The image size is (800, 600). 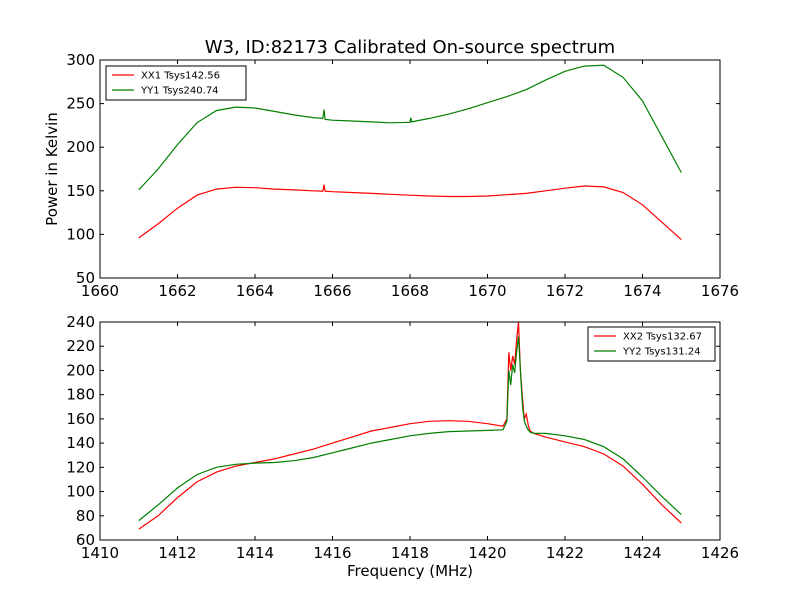 I want to click on legend-entry: YY2 Tsys131.24, so click(x=661, y=352).